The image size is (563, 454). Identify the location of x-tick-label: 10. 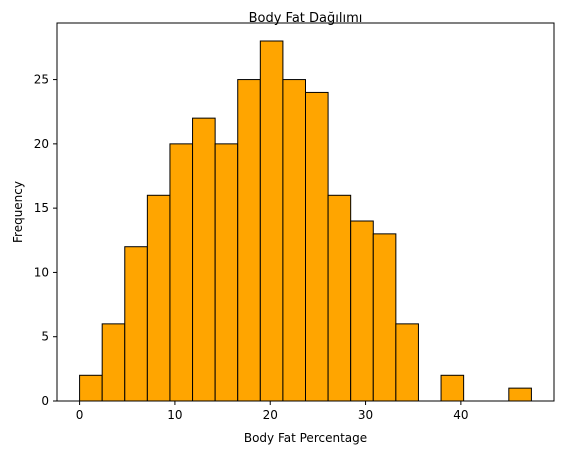
(174, 415).